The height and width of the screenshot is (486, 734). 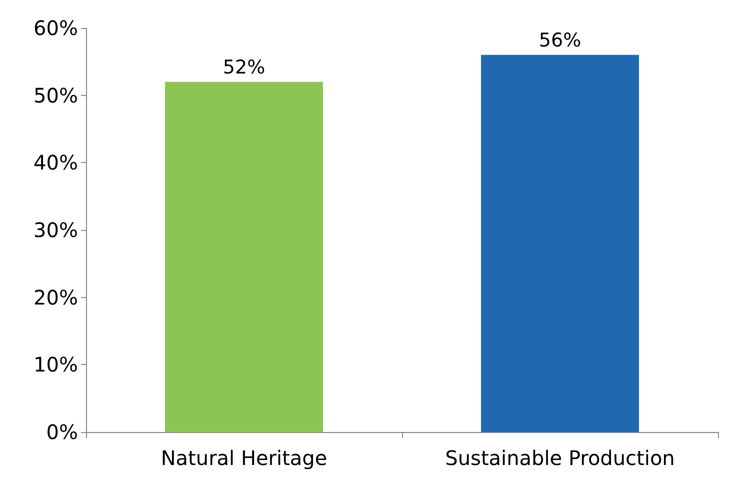 I want to click on y-tick-label: 40%, so click(x=56, y=162).